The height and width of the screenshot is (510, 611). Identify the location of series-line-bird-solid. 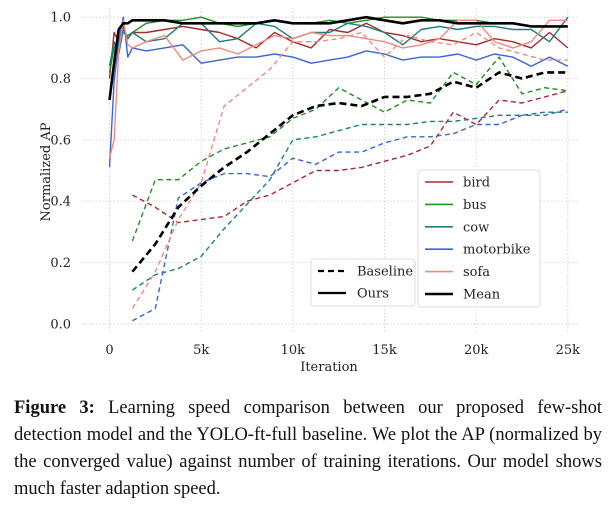
(338, 50).